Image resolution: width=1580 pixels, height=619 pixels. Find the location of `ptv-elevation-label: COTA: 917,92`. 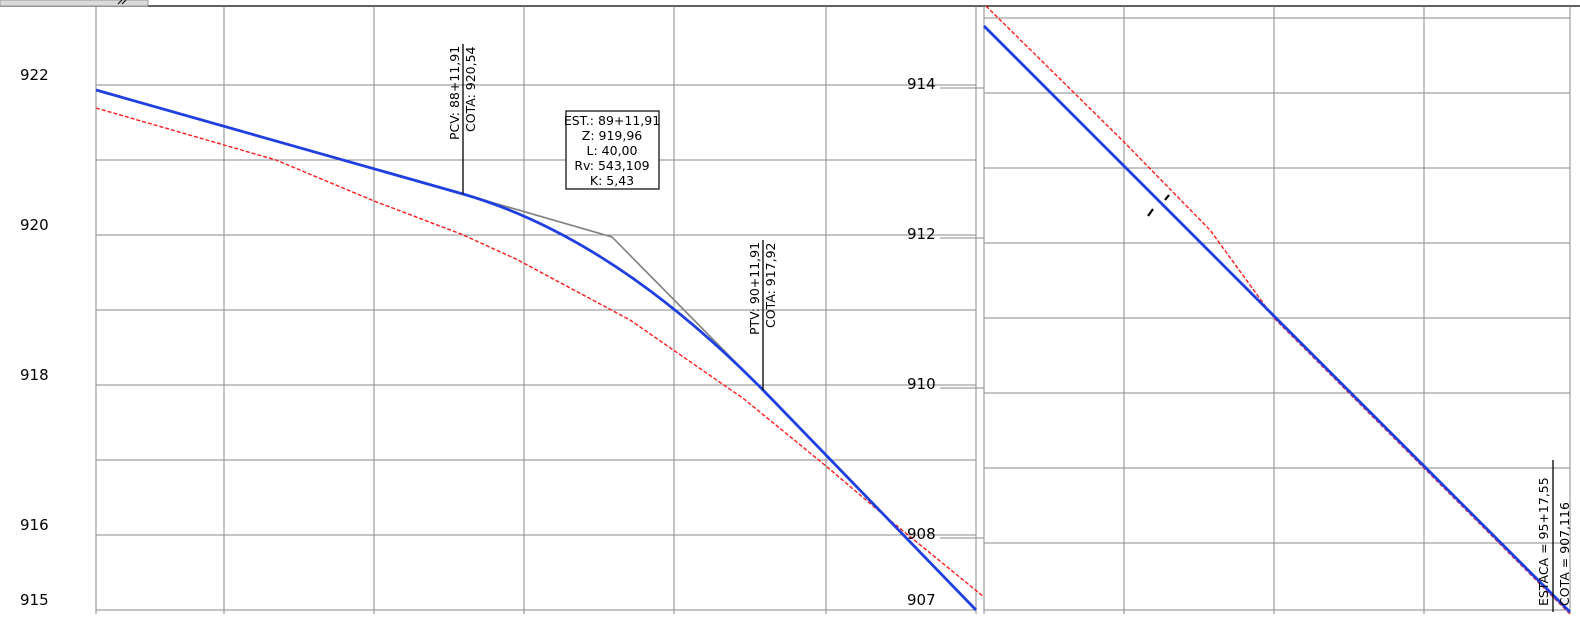

ptv-elevation-label: COTA: 917,92 is located at coordinates (770, 286).